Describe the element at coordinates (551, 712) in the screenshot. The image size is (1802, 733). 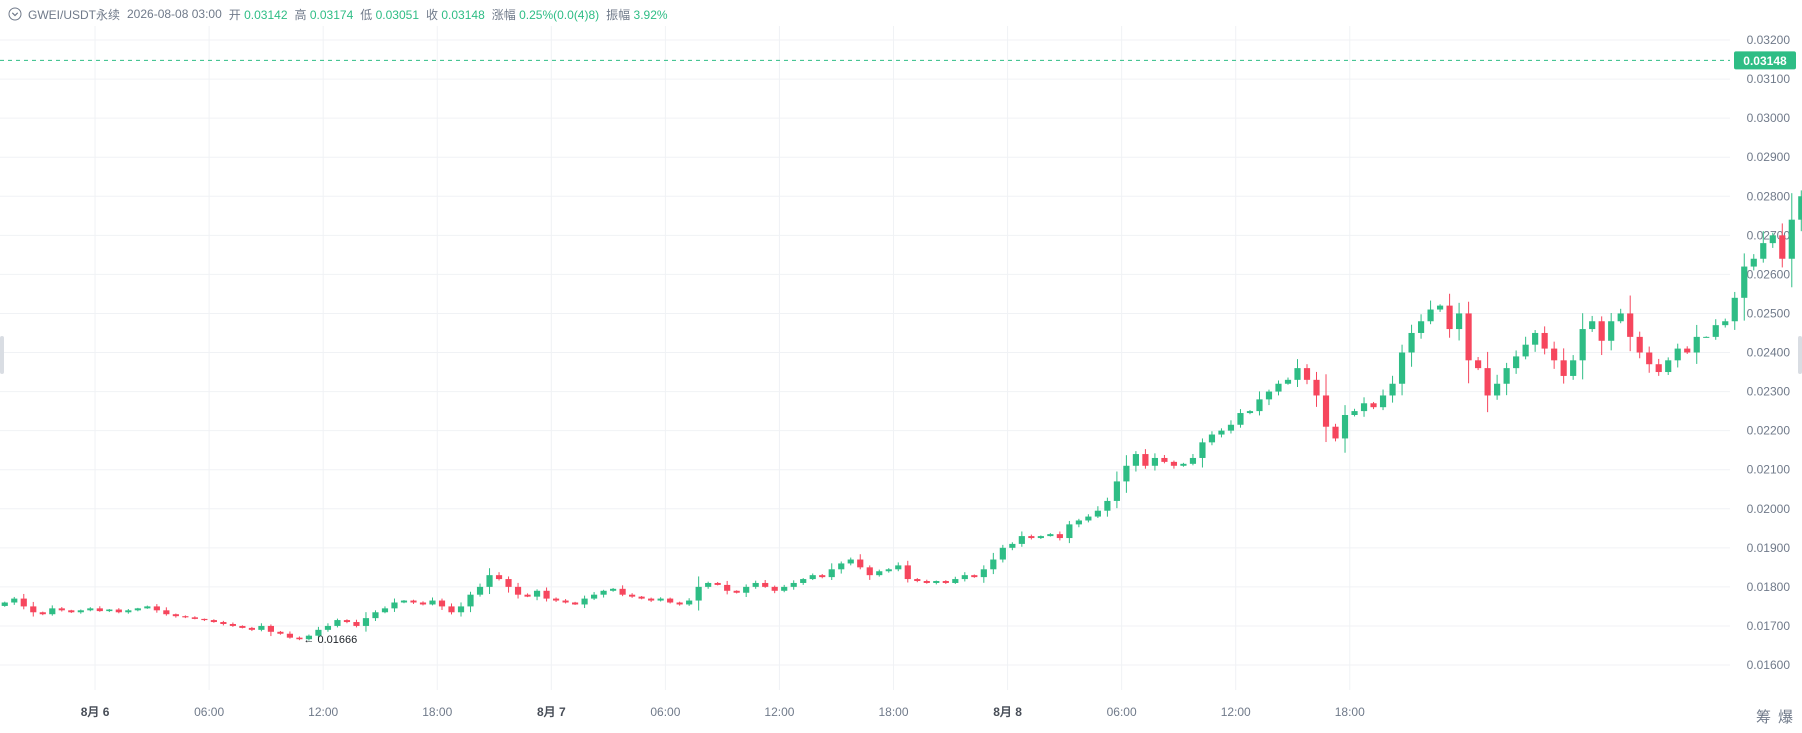
I see `x-tick-label: 8月 7` at that location.